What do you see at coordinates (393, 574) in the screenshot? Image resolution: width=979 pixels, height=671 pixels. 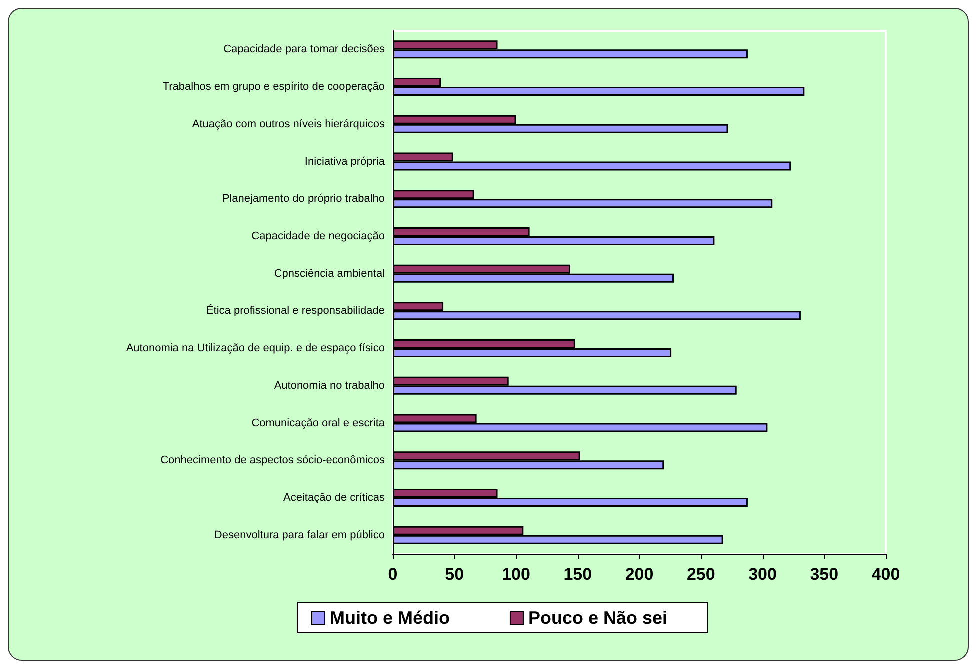 I see `x-tick-label: 0` at bounding box center [393, 574].